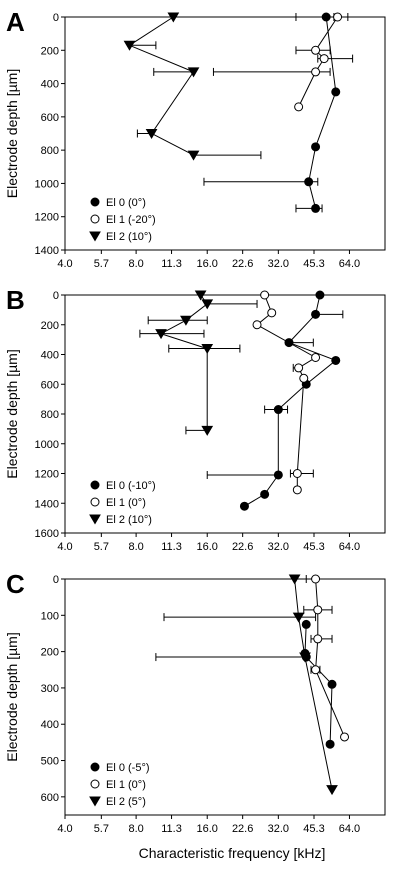  Describe the element at coordinates (50, 616) in the screenshot. I see `y-tick-label: 100` at that location.